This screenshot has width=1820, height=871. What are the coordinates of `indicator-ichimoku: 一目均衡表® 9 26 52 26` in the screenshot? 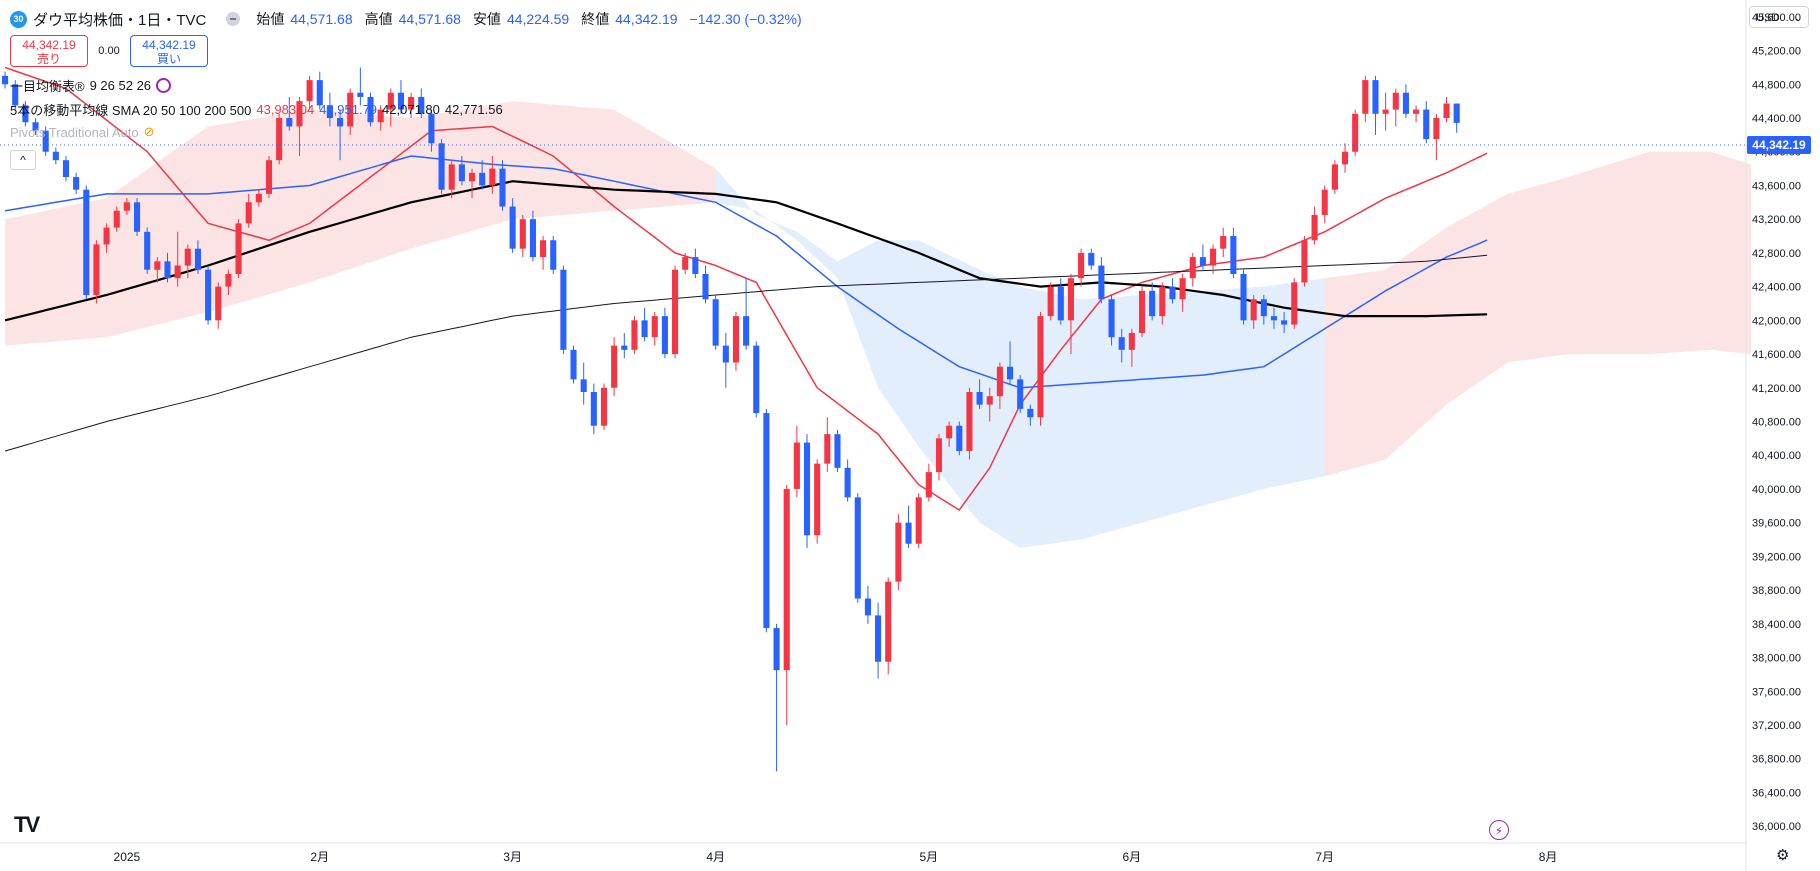 It's located at (91, 85).